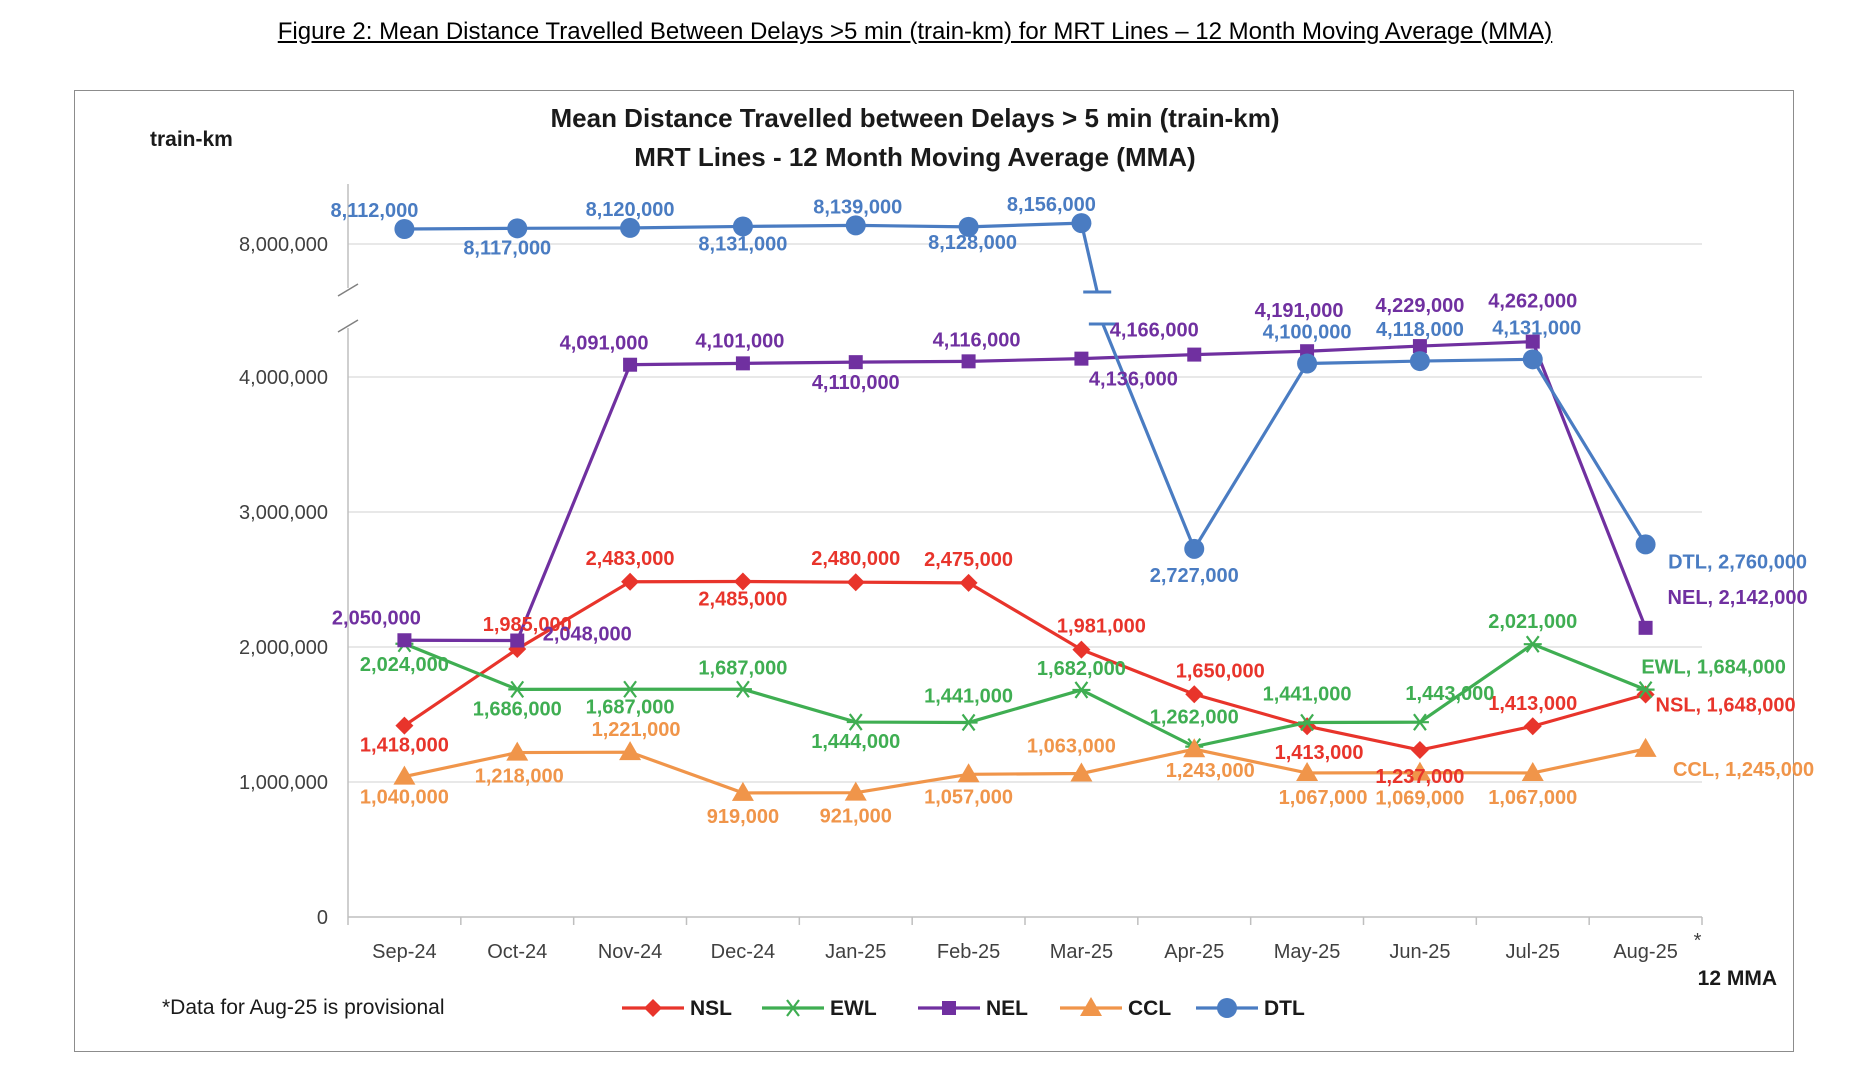 This screenshot has width=1870, height=1084. Describe the element at coordinates (972, 243) in the screenshot. I see `data-label-dtl-feb-25: 8,128,000` at that location.